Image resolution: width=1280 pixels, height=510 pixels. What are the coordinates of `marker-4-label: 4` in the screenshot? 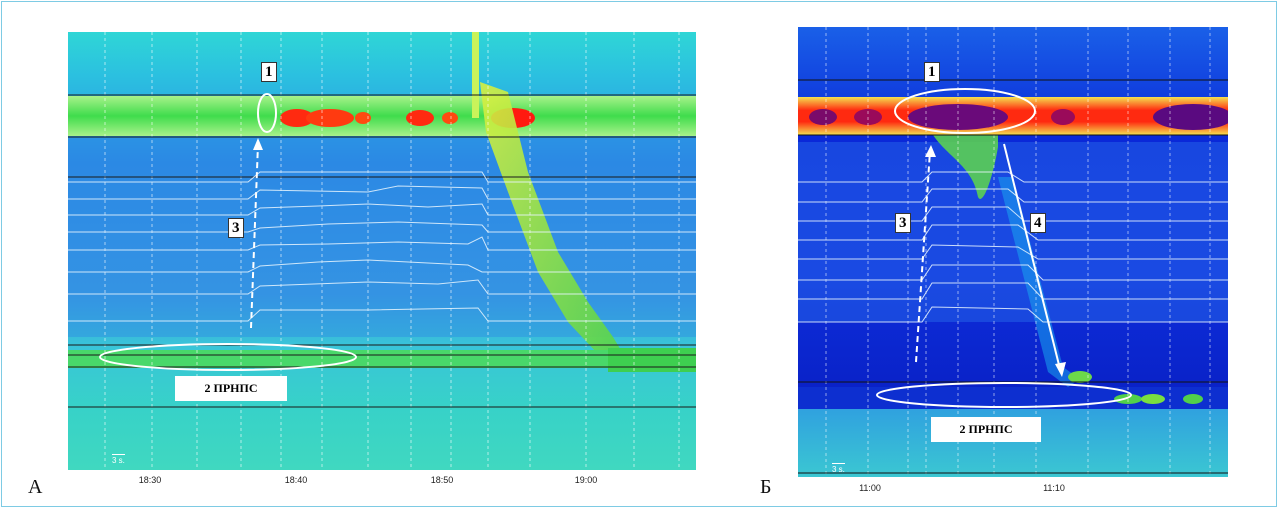 It's located at (1038, 223).